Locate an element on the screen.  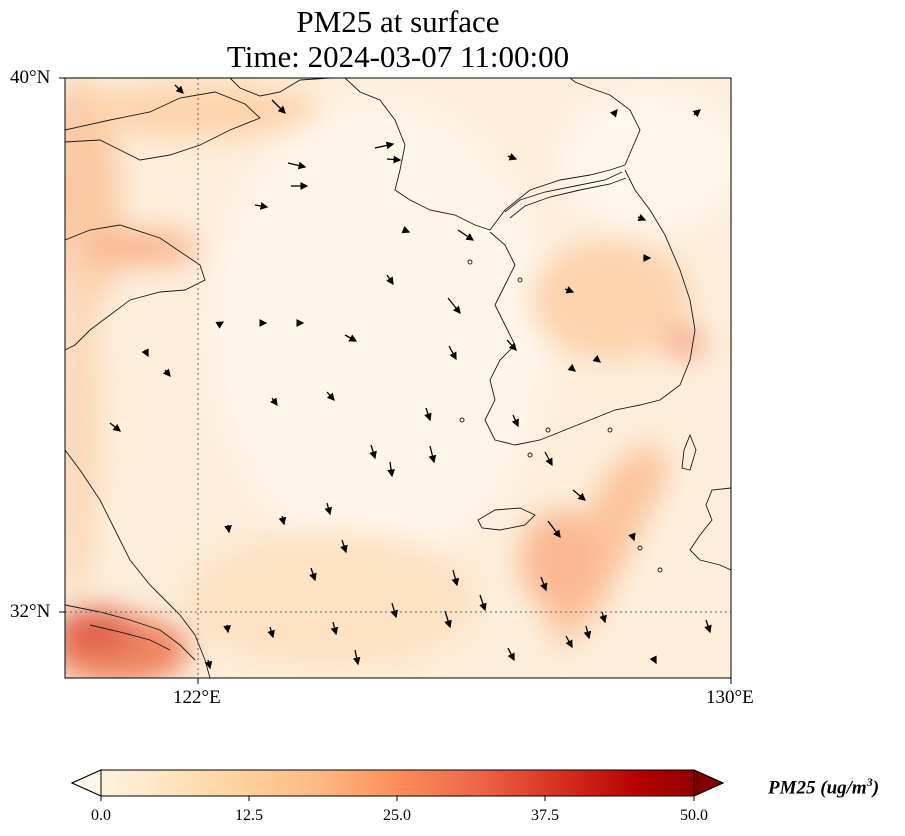
chart-title: PM25 at surface is located at coordinates (398, 21).